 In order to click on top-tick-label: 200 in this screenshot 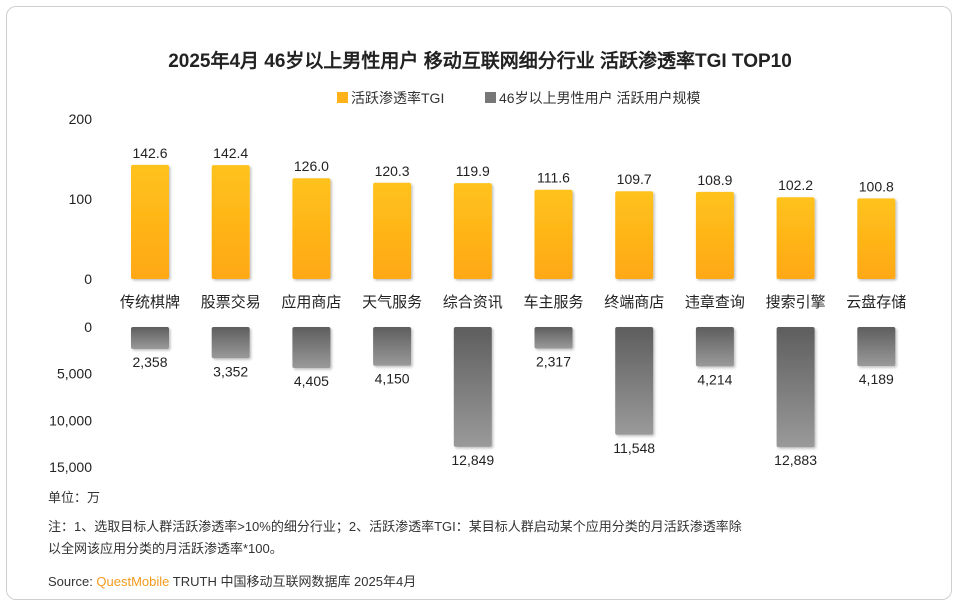, I will do `click(81, 119)`.